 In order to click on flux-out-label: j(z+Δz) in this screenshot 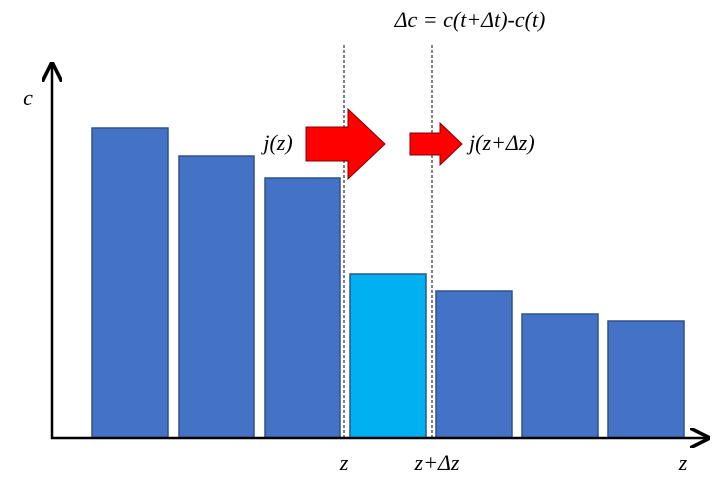, I will do `click(500, 142)`.